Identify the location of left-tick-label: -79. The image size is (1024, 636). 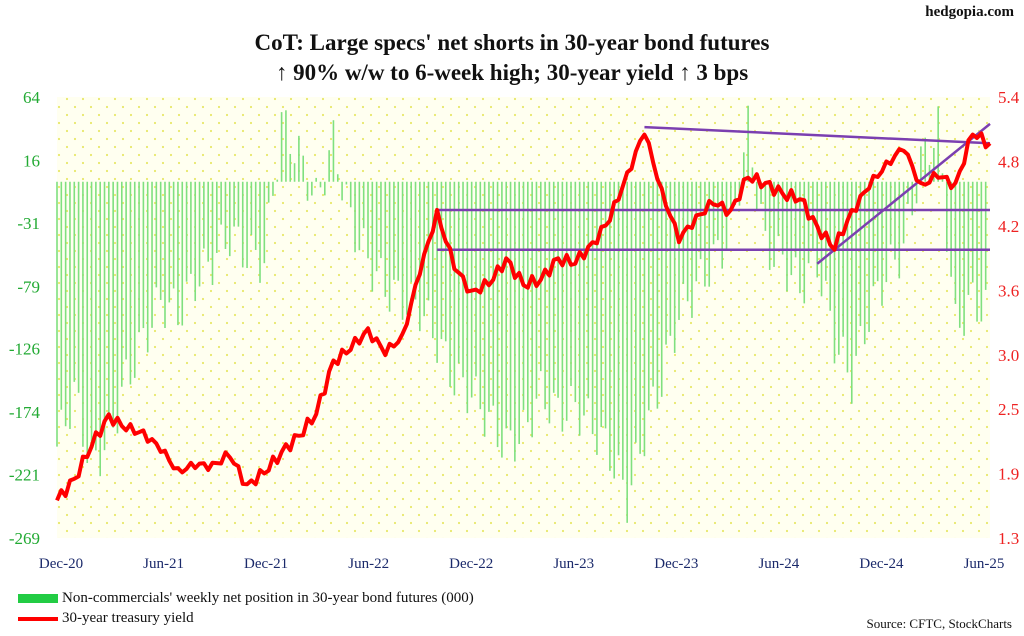
(28, 286).